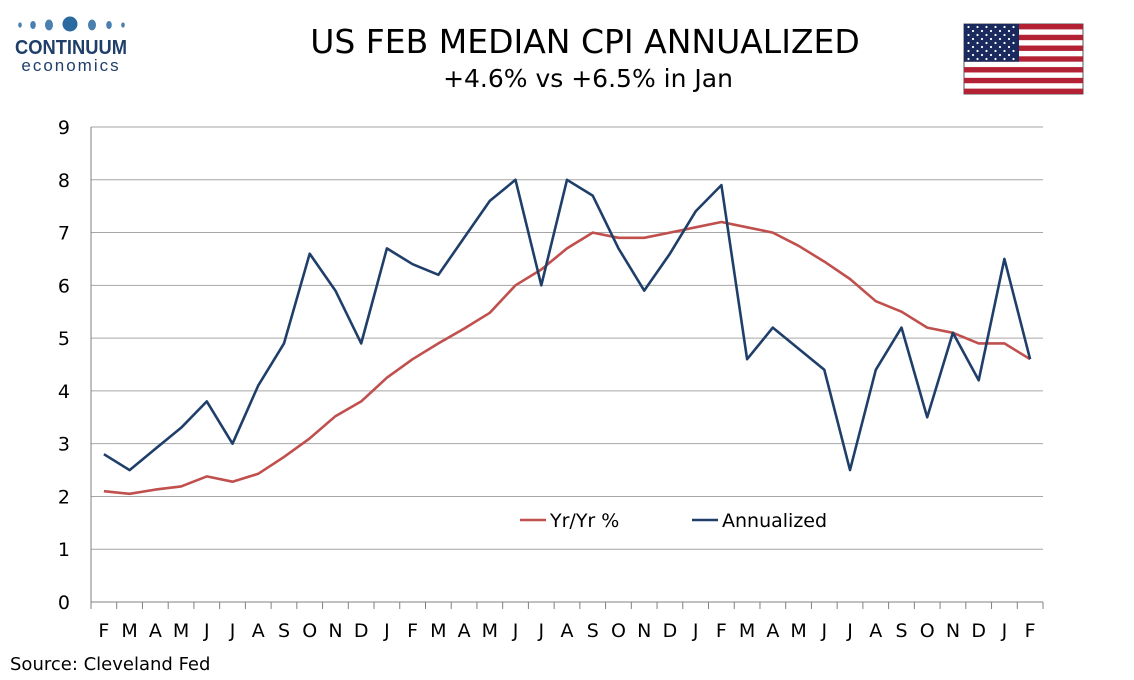 This screenshot has width=1134, height=680. I want to click on legend: Yr/Yr % Annualized, so click(673, 521).